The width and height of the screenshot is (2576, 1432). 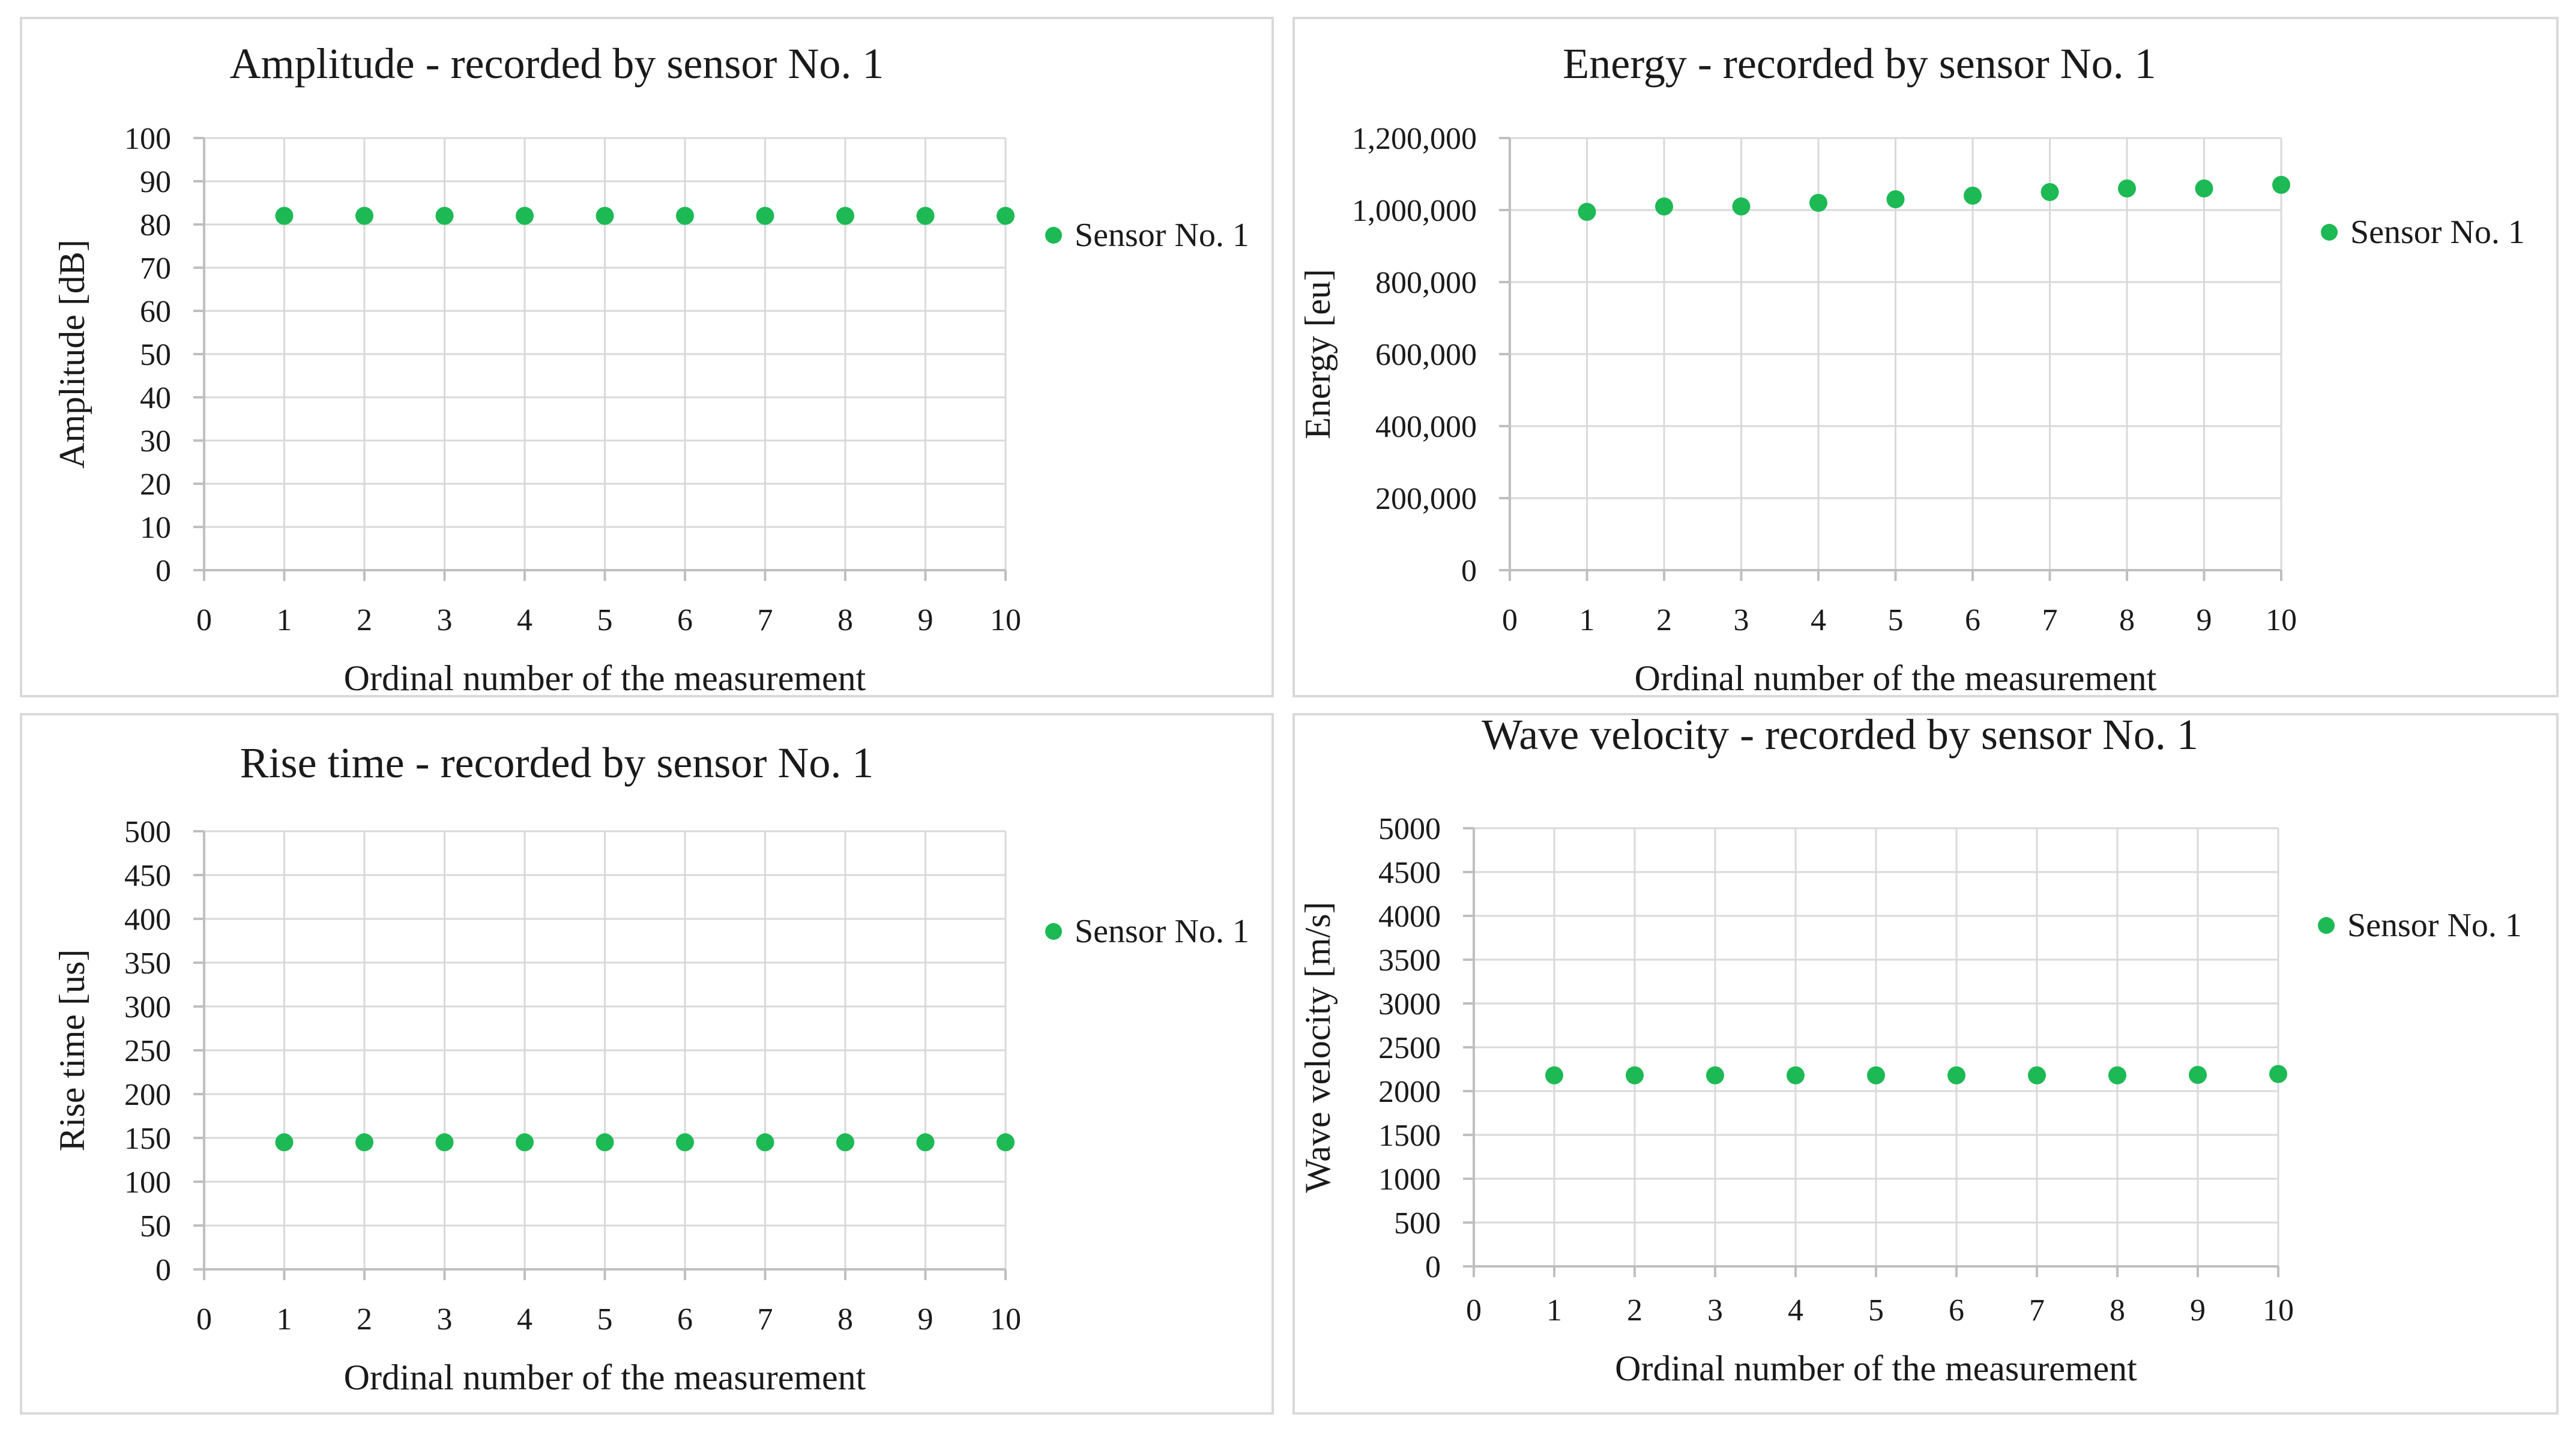 I want to click on y-axis-title: Rise time [us], so click(x=72, y=1050).